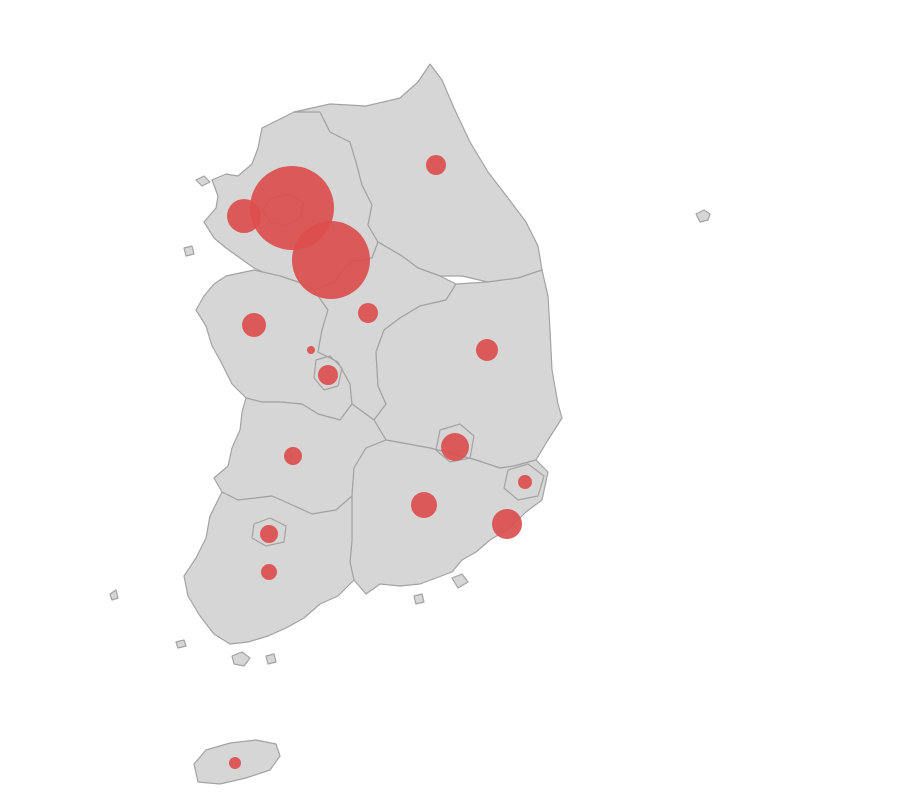  What do you see at coordinates (368, 313) in the screenshot?
I see `bubble-chungbuk` at bounding box center [368, 313].